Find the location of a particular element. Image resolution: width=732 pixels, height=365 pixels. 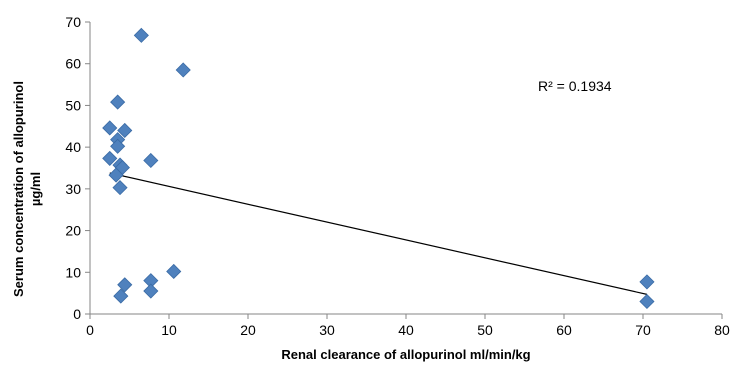

x-tick-label: 10 is located at coordinates (169, 330).